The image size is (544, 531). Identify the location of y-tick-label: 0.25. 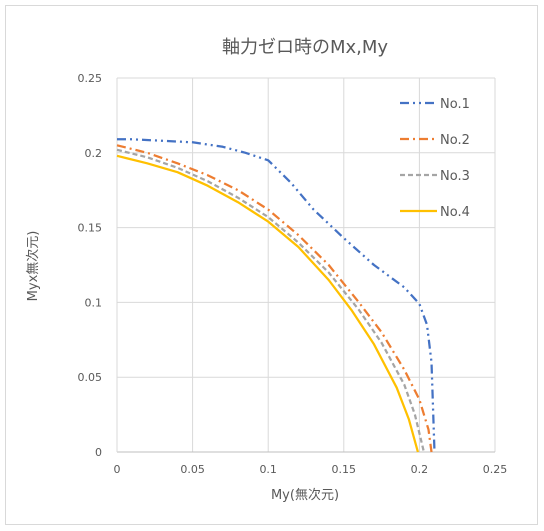
(90, 78).